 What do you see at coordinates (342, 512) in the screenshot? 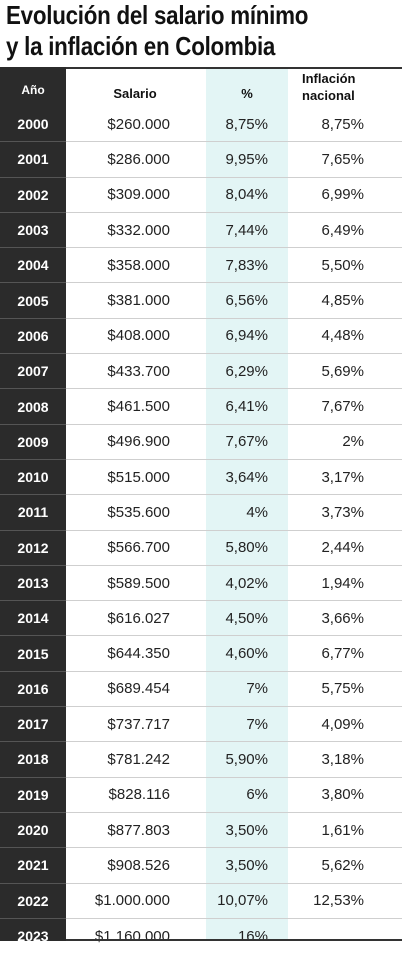
I see `inflation-cell: 3,73%` at bounding box center [342, 512].